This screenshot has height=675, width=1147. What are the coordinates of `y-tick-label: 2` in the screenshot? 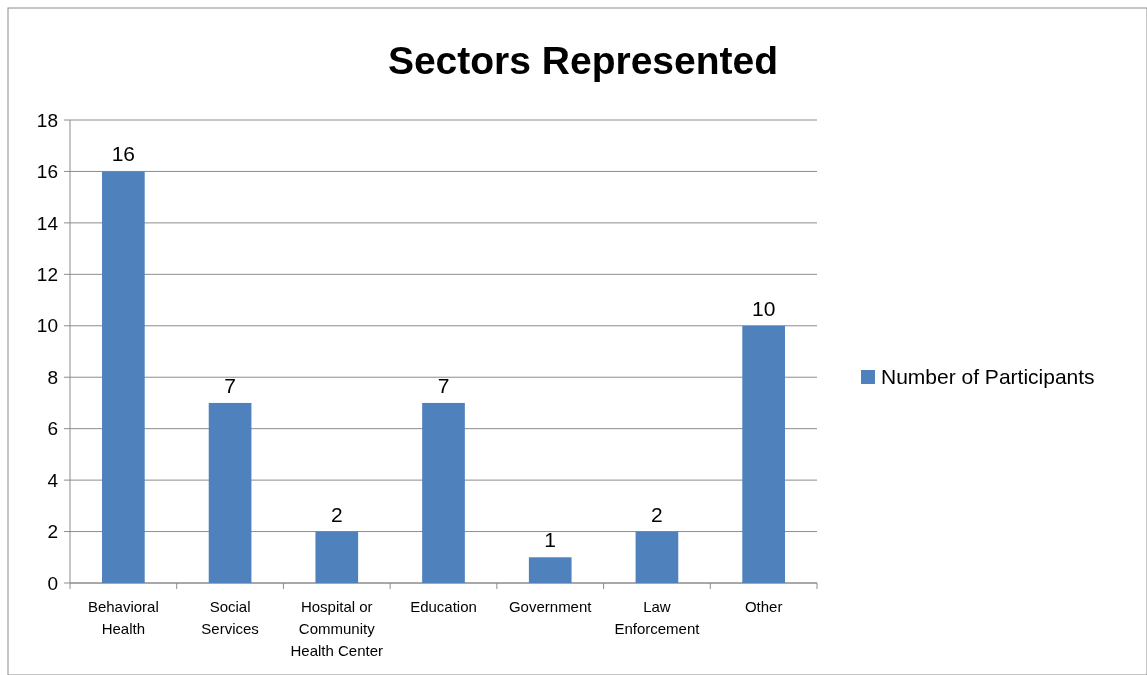 It's located at (52, 532).